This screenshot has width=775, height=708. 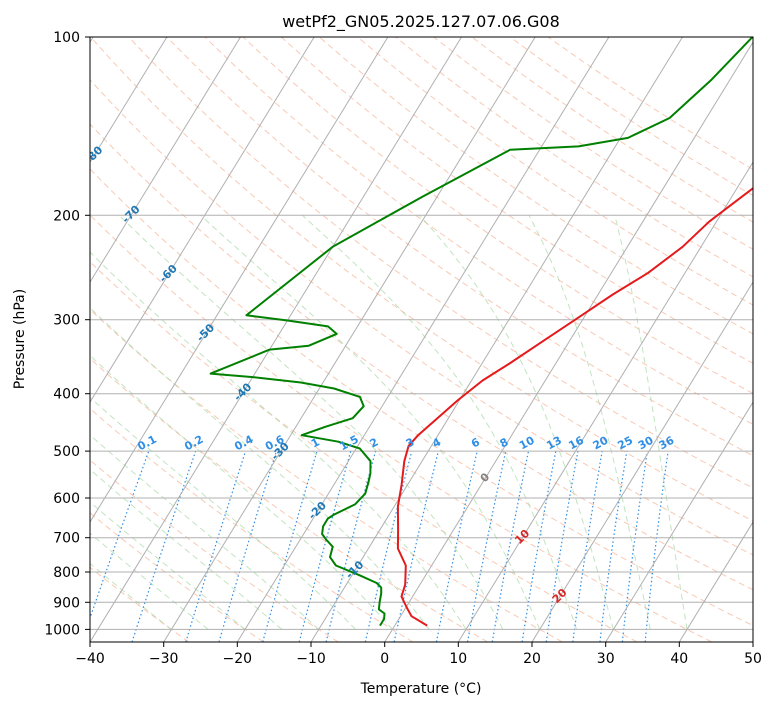 What do you see at coordinates (66, 539) in the screenshot?
I see `y-tick-label: 700` at bounding box center [66, 539].